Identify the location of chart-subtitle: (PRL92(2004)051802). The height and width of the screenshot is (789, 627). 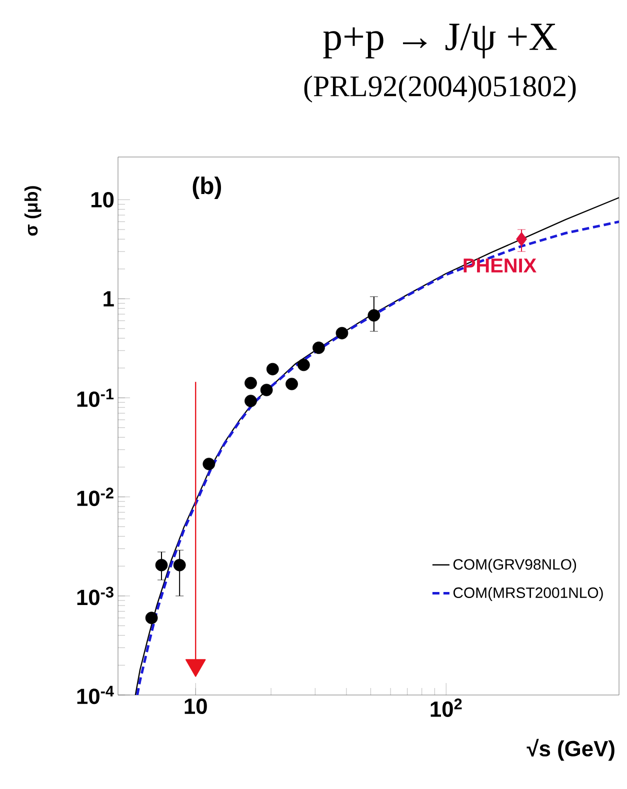
(440, 89).